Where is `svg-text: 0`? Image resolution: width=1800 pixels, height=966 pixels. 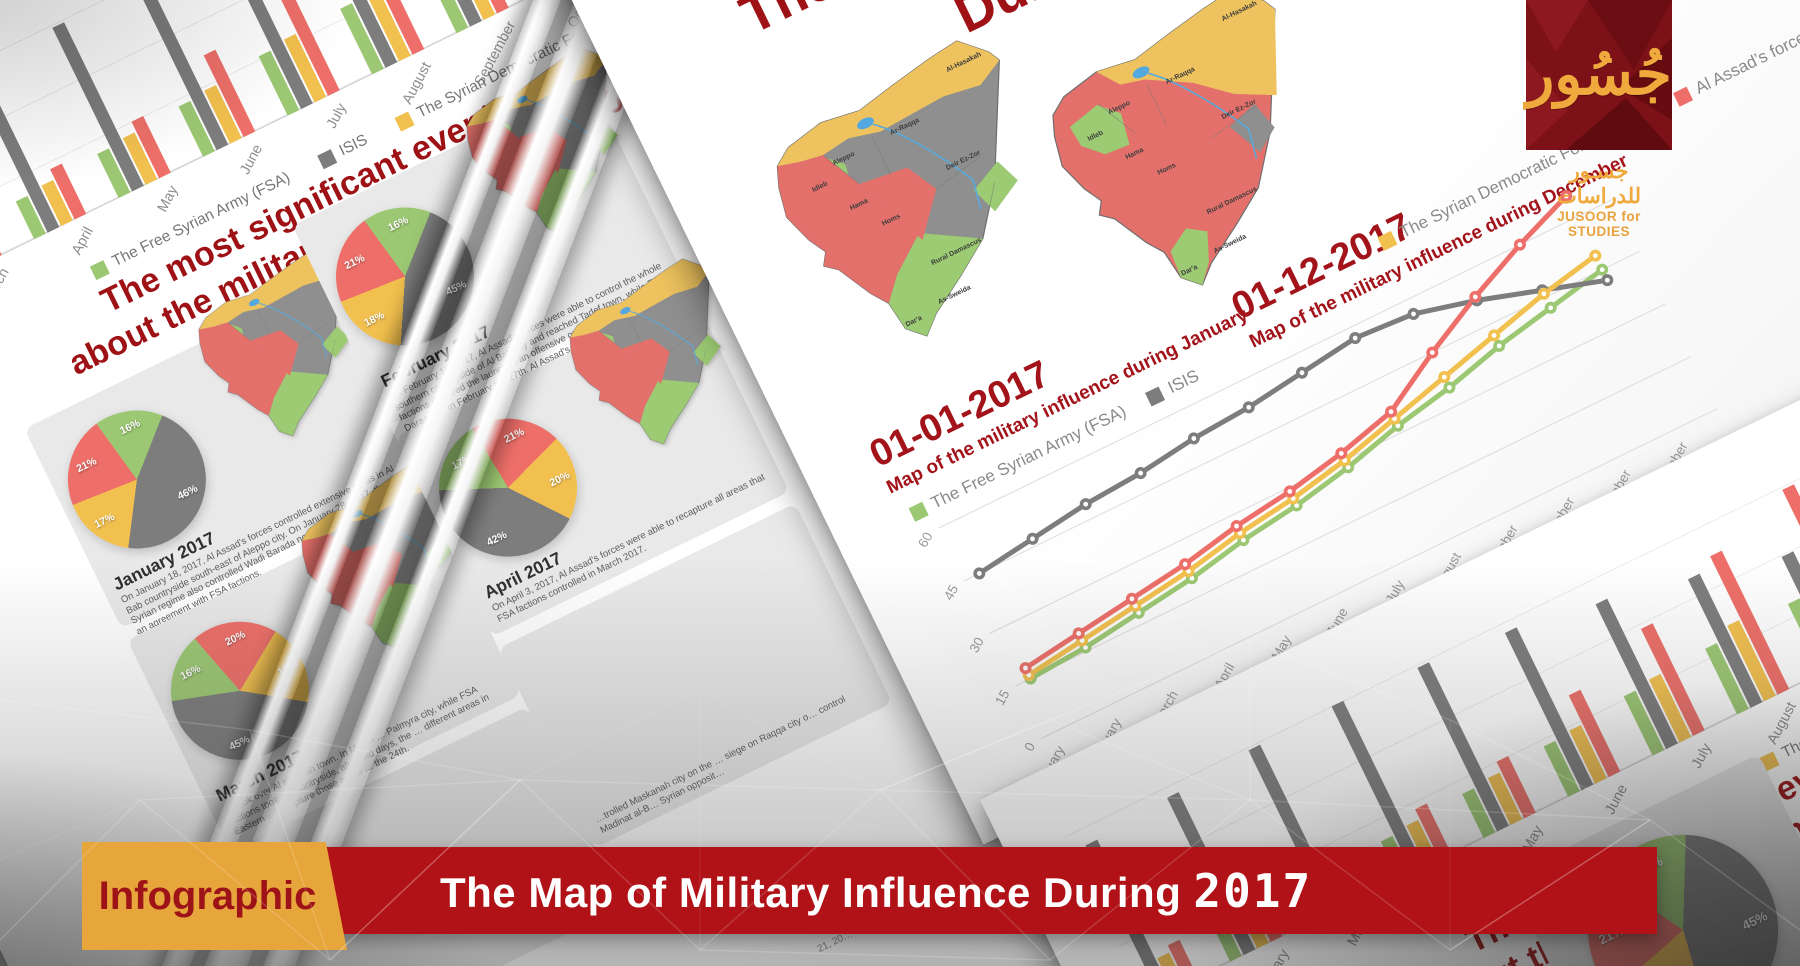
svg-text: 0 is located at coordinates (1029, 747).